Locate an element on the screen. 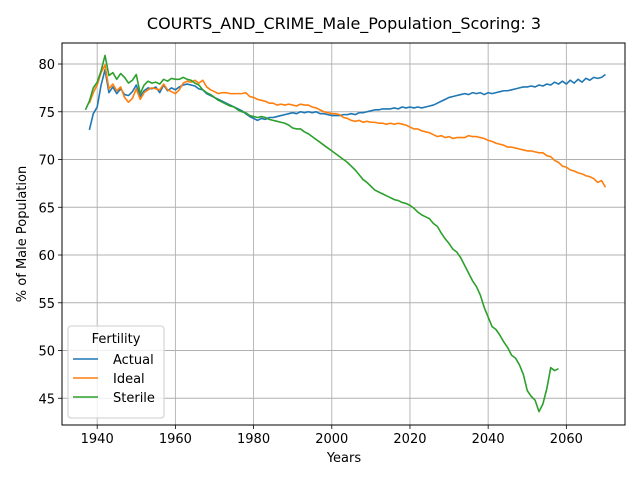 This screenshot has width=640, height=480. legend: Fertility Actual Ideal Sterile is located at coordinates (116, 372).